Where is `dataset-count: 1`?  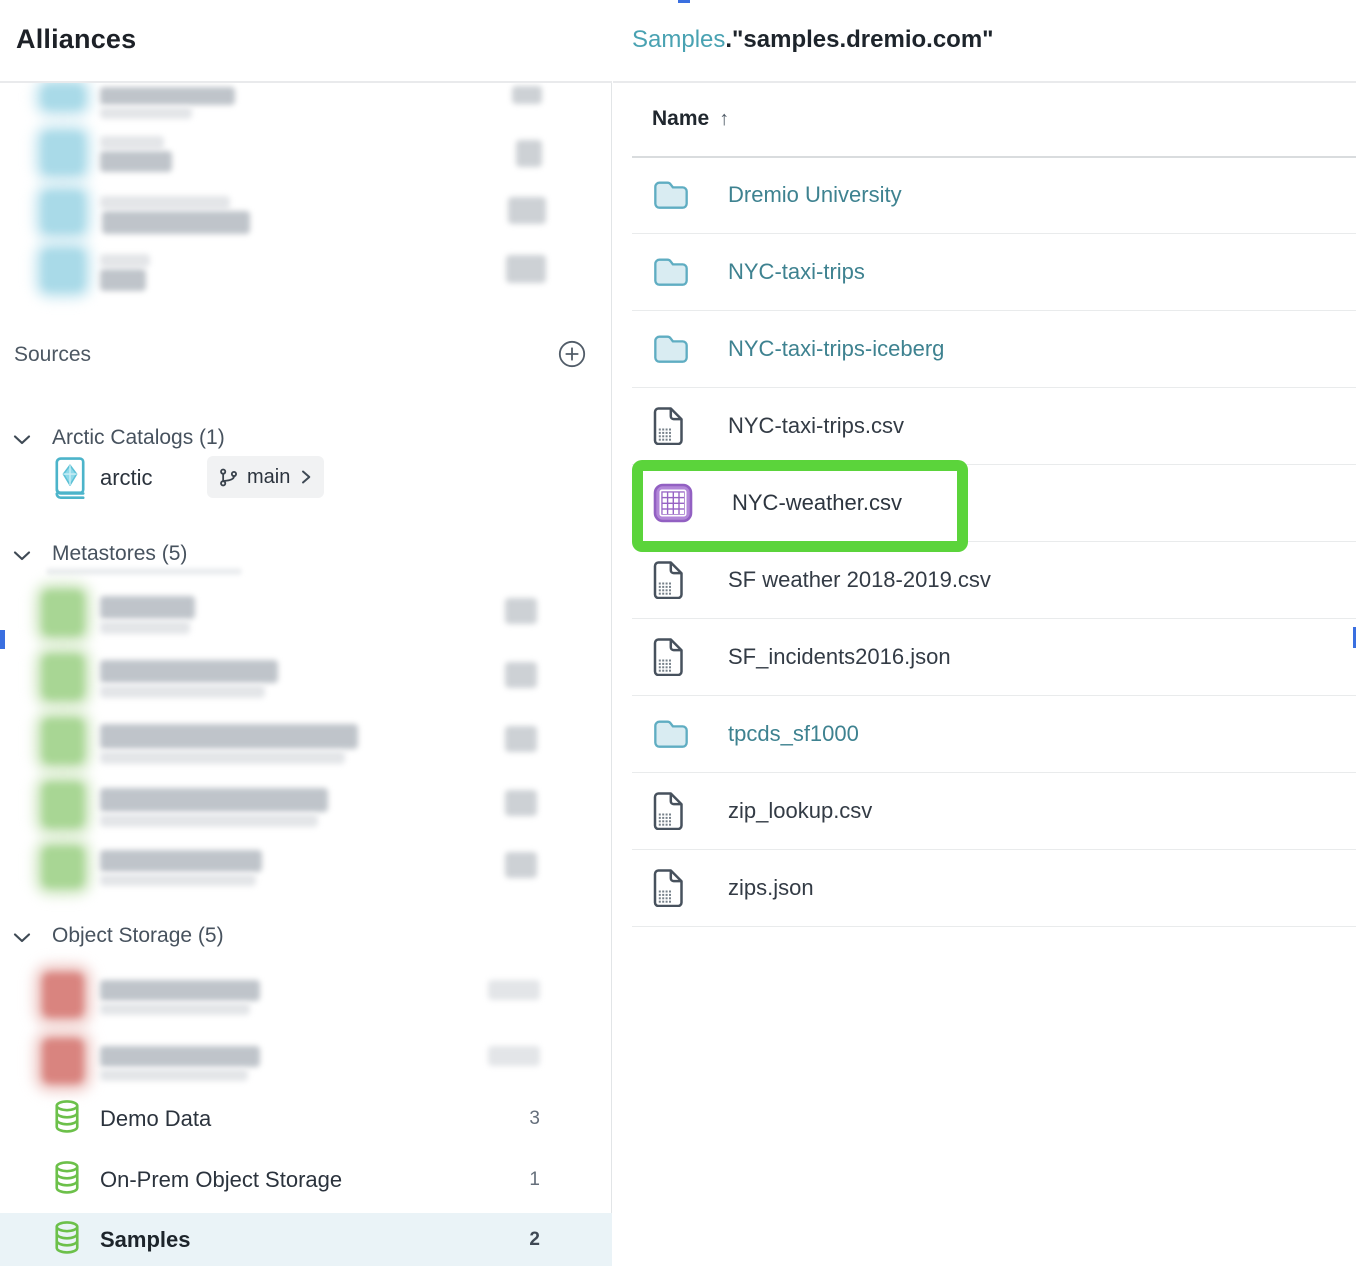 dataset-count: 1 is located at coordinates (534, 1179).